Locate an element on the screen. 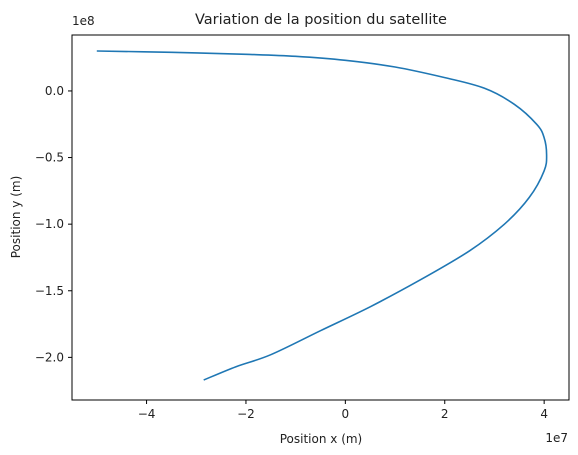 Image resolution: width=578 pixels, height=455 pixels. y-axis-ticks: 0.0 −0.5 −1.0 −1.5 −2.0 is located at coordinates (53, 224).